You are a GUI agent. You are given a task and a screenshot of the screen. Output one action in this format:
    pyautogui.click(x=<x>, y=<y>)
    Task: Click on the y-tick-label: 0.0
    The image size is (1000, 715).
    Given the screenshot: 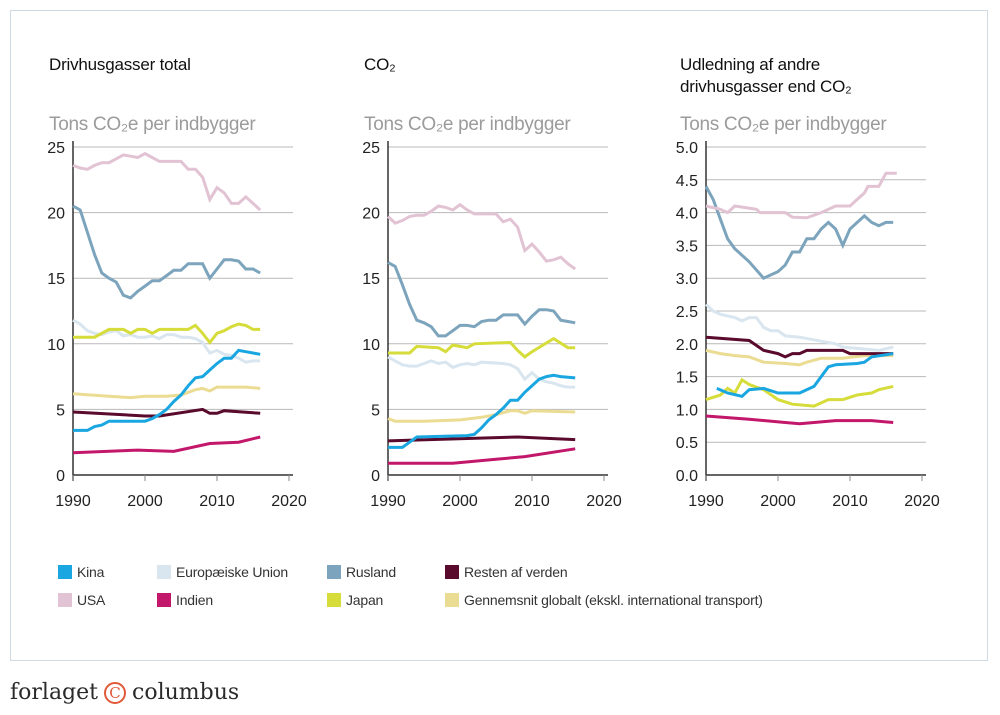 What is the action you would take?
    pyautogui.click(x=687, y=476)
    